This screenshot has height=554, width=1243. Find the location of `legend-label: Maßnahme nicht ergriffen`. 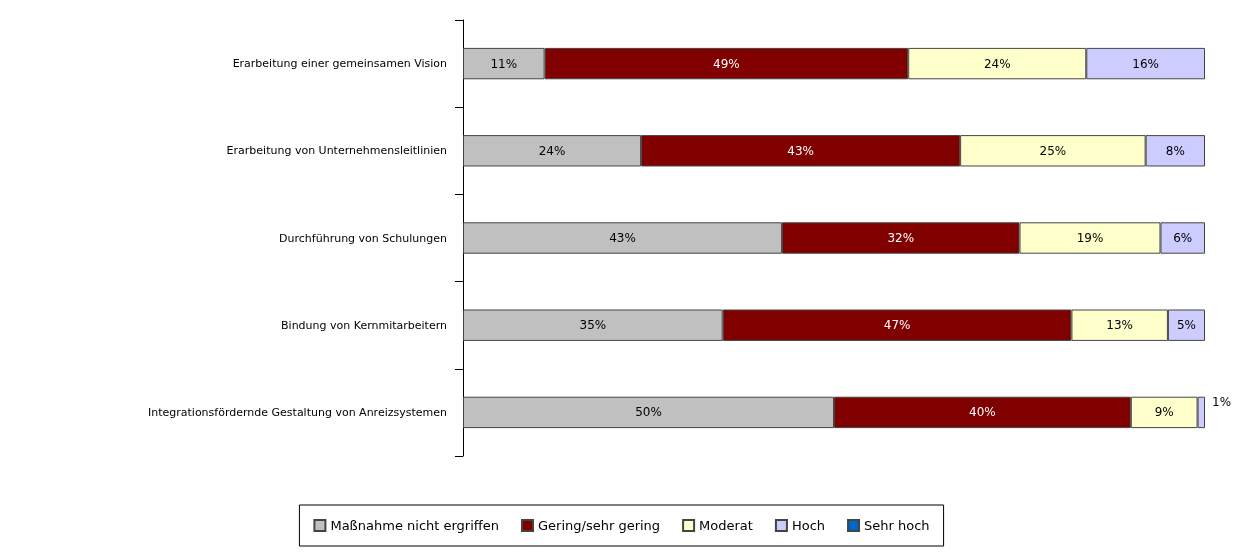

legend-label: Maßnahme nicht ergriffen is located at coordinates (415, 525).